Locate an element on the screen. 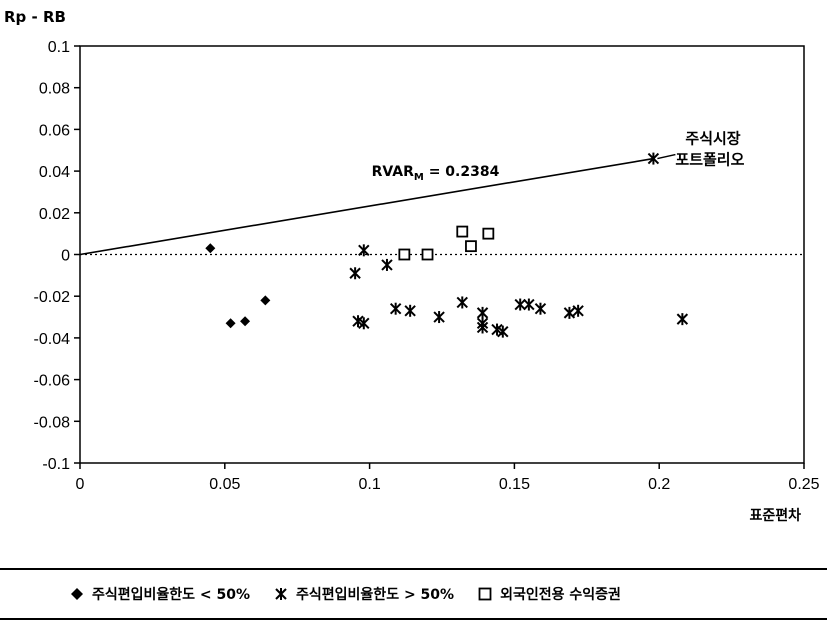 Image resolution: width=827 pixels, height=639 pixels. legend-item-star: 주식편입비율한도 > 50% is located at coordinates (364, 594).